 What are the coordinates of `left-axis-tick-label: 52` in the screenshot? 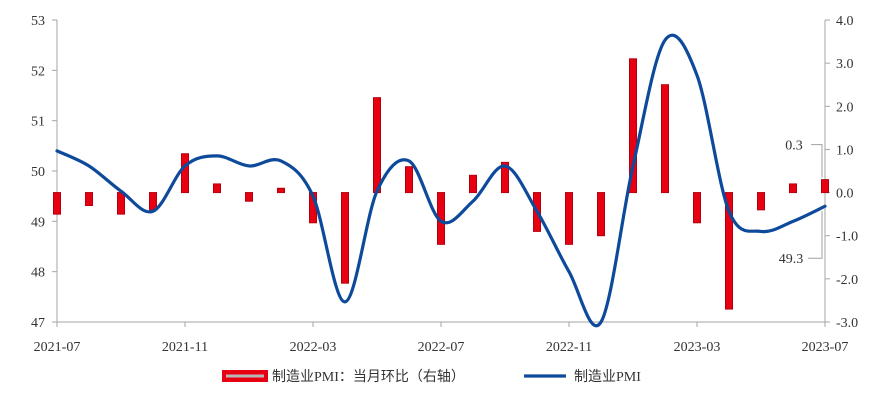 It's located at (38, 71).